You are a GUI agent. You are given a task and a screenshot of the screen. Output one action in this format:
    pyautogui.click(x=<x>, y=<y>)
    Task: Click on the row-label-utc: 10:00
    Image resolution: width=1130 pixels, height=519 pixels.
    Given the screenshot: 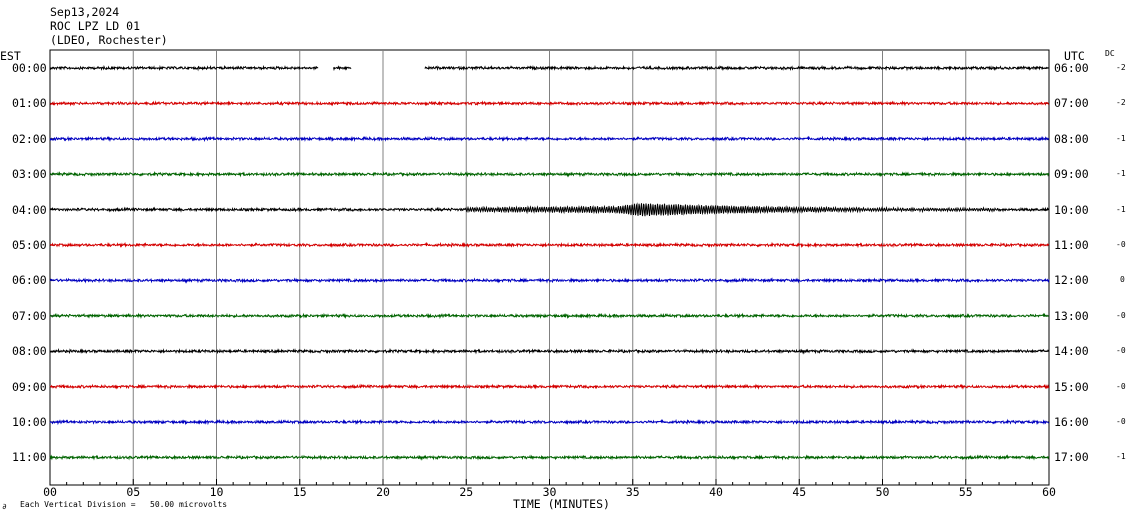 What is the action you would take?
    pyautogui.click(x=1071, y=209)
    